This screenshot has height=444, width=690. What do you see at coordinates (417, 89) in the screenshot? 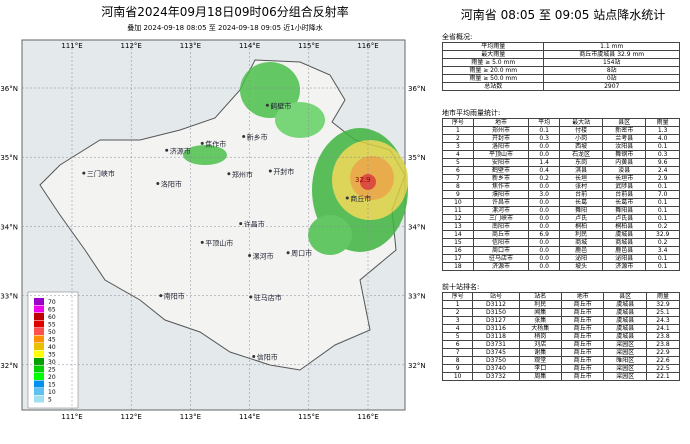
I see `lat-label: 36°N` at bounding box center [417, 89].